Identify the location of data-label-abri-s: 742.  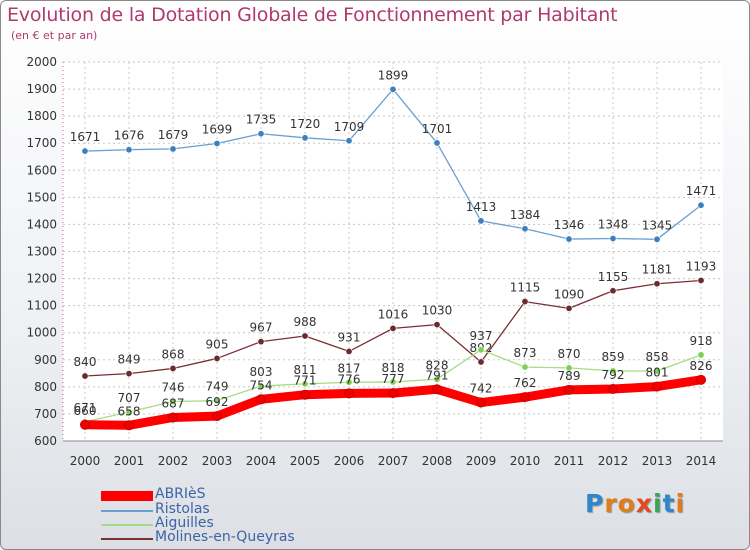
(481, 389).